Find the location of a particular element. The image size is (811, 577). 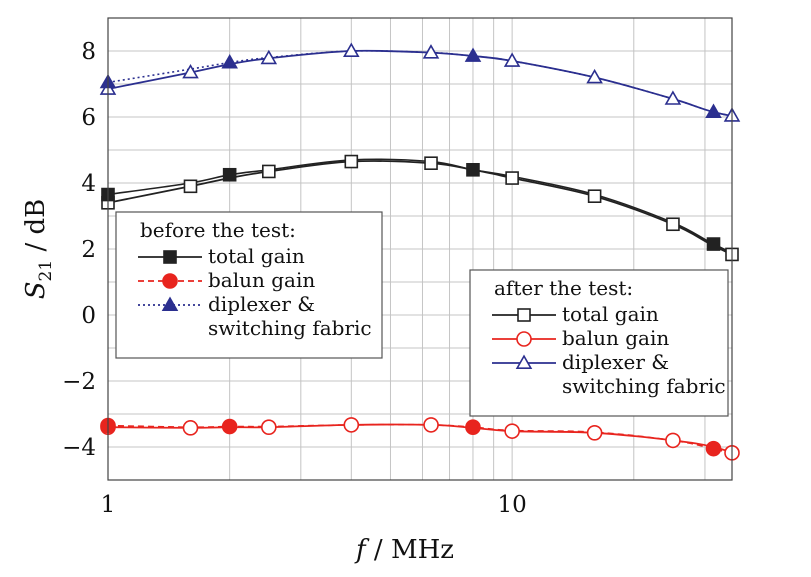

y-axis-unit: / dB is located at coordinates (36, 229).